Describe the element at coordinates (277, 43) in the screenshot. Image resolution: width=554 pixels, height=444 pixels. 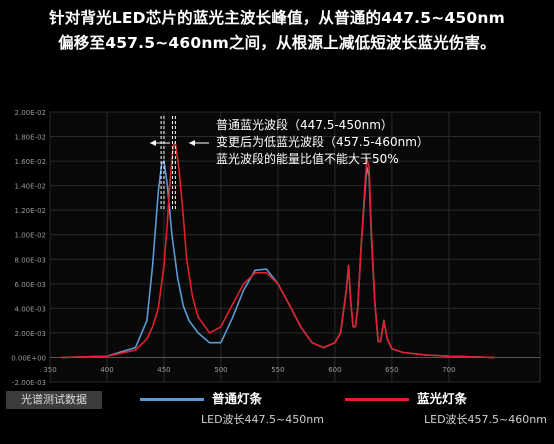
I see `headline-line-2: 偏移至457.5~460nm之间，从根源上减低短波长蓝光伤害。` at that location.